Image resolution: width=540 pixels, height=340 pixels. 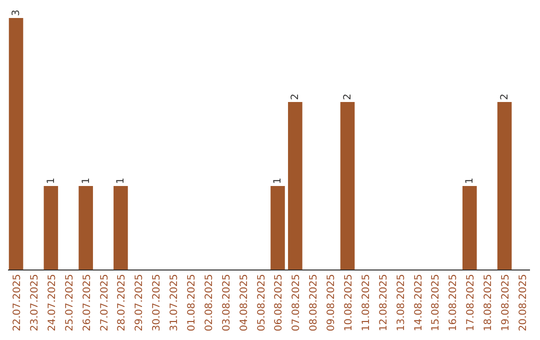 What do you see at coordinates (16, 13) in the screenshot?
I see `data-label: 3` at bounding box center [16, 13].